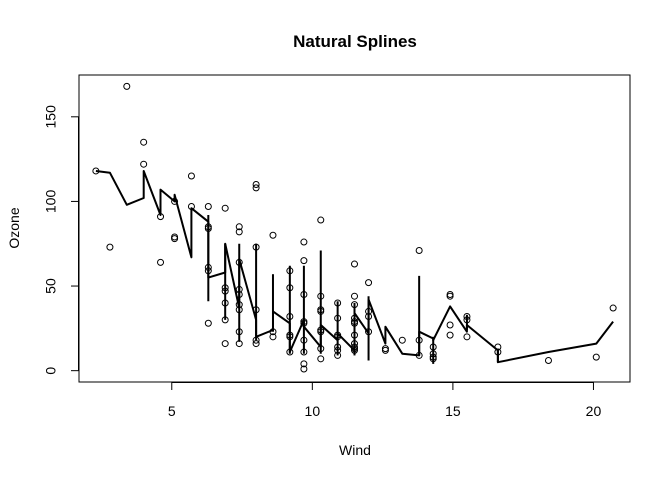 Image resolution: width=672 pixels, height=480 pixels. What do you see at coordinates (61, 240) in the screenshot?
I see `y-axis: 0 50 100 150` at bounding box center [61, 240].